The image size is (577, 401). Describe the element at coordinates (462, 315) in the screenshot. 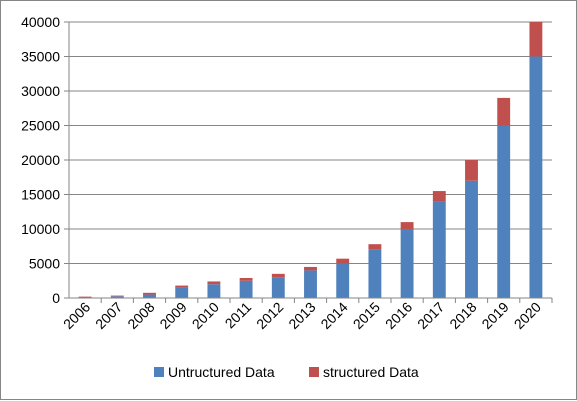

I see `x-tick-label: 2018` at that location.